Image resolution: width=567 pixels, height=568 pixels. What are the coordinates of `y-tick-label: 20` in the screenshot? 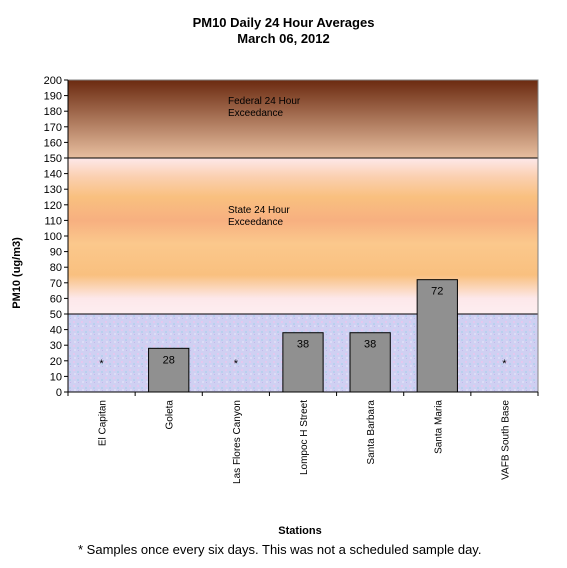 It's located at (56, 362).